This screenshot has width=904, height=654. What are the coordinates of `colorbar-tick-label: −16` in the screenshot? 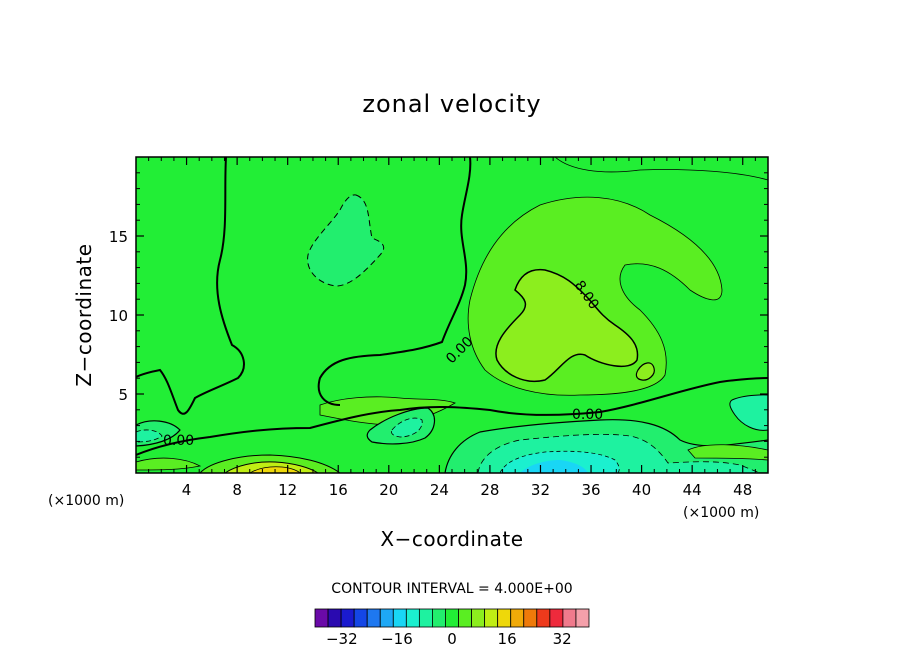 It's located at (397, 639).